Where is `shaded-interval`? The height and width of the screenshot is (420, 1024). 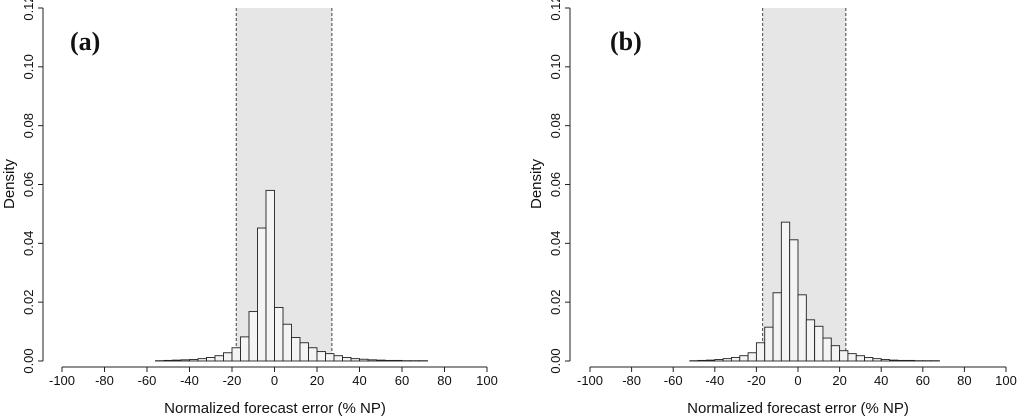
shaded-interval is located at coordinates (284, 184).